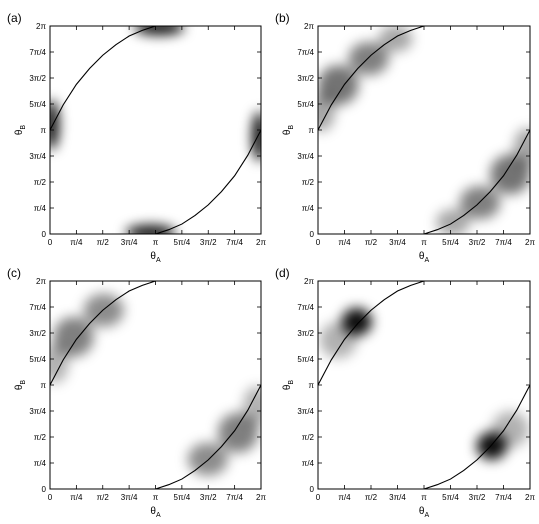  I want to click on panel-label: (c), so click(14, 273).